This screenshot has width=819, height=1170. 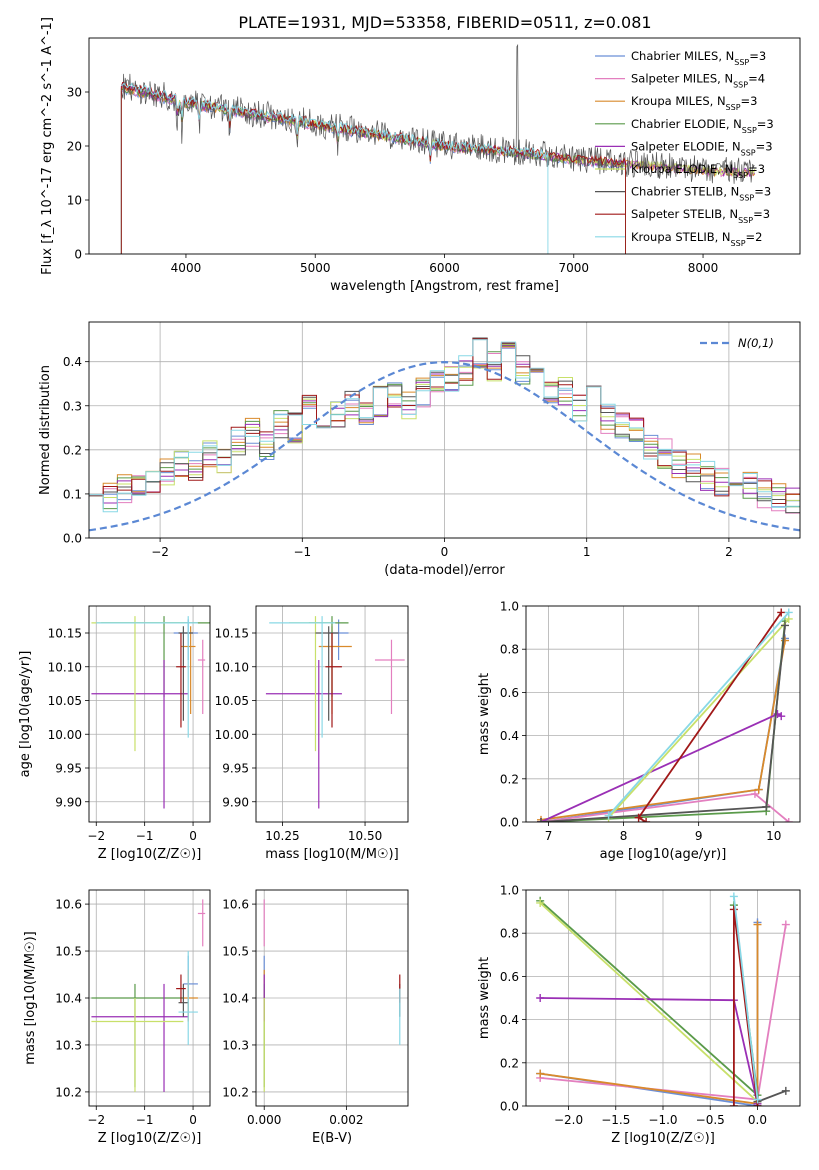 I want to click on y-tick-label: 10.10, so click(x=65, y=667).